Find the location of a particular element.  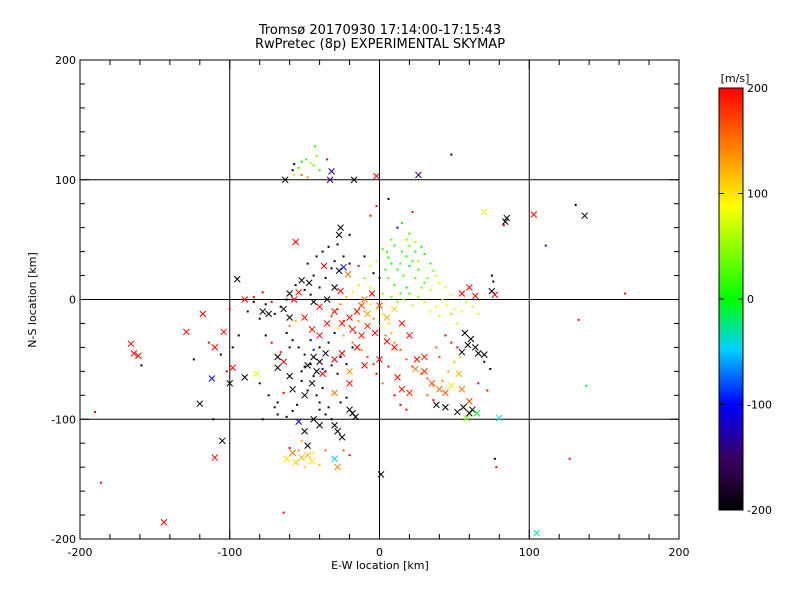

x-tick-label: -200 is located at coordinates (80, 552).